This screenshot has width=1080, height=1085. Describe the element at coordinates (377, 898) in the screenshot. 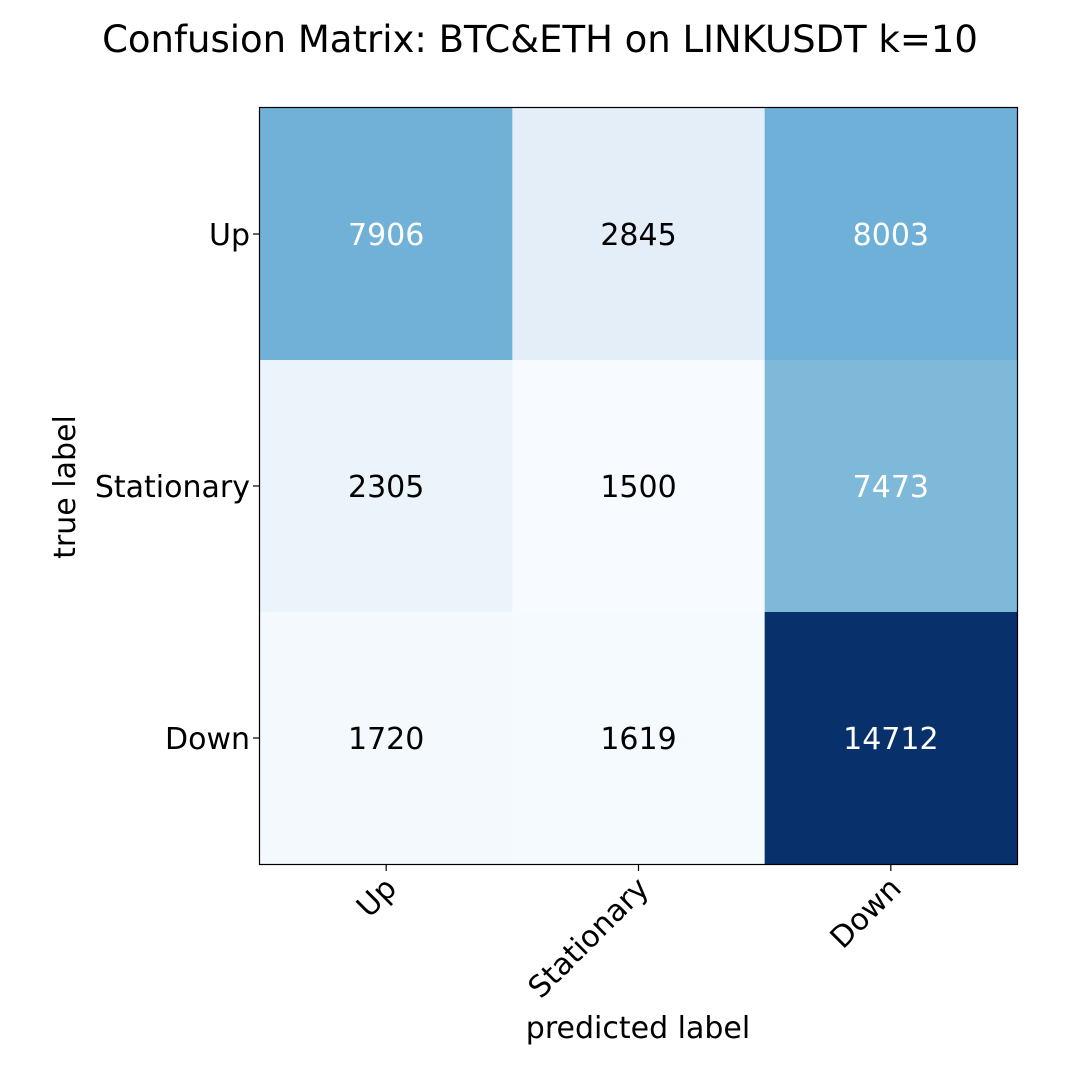

I see `x-tick-label: Up` at that location.